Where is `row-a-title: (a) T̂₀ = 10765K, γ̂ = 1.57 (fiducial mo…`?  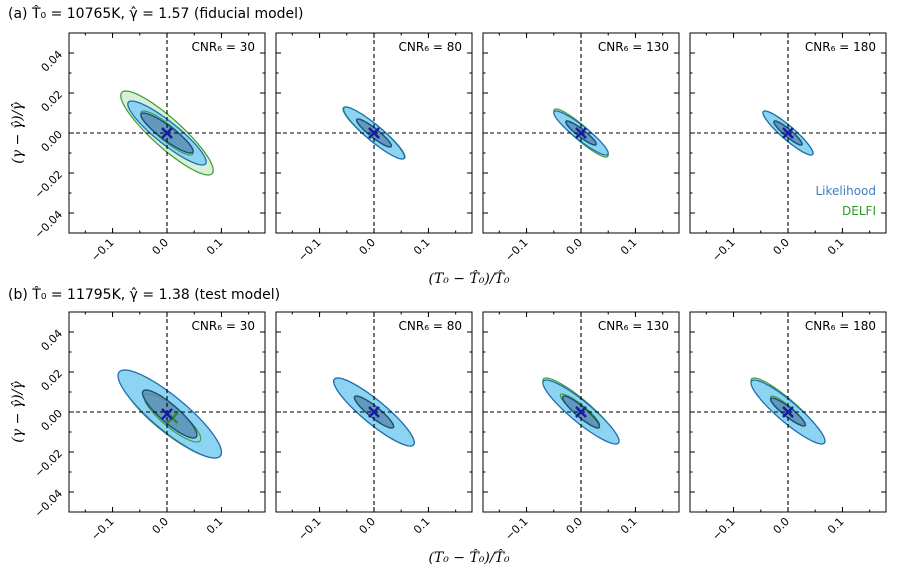 row-a-title: (a) T̂₀ = 10765K, γ̂ = 1.57 (fiducial mo… is located at coordinates (156, 14).